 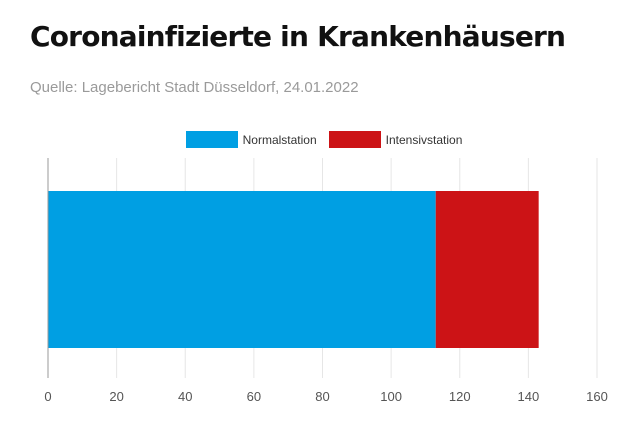 What do you see at coordinates (322, 396) in the screenshot?
I see `x-tick-label: 80` at bounding box center [322, 396].